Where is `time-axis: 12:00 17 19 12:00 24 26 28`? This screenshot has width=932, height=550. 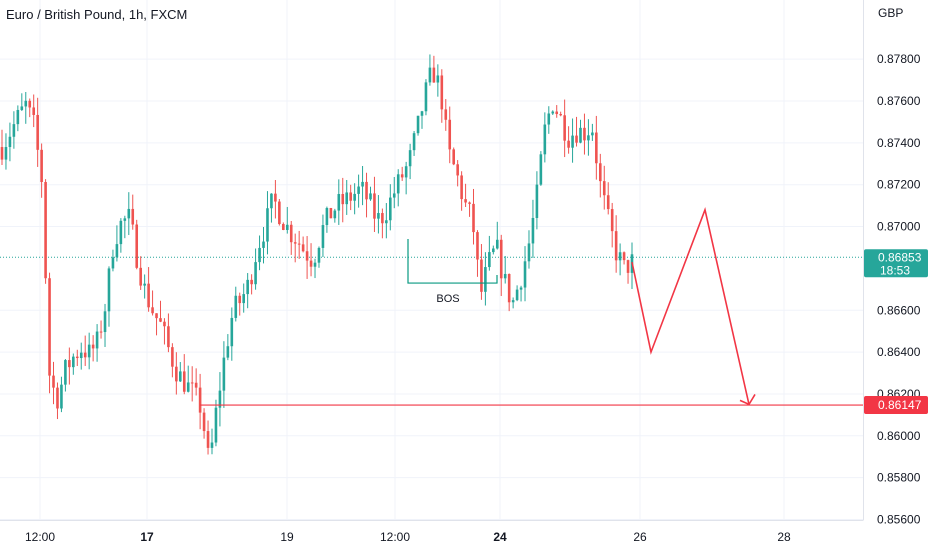
time-axis: 12:00 17 19 12:00 24 26 28 is located at coordinates (408, 537).